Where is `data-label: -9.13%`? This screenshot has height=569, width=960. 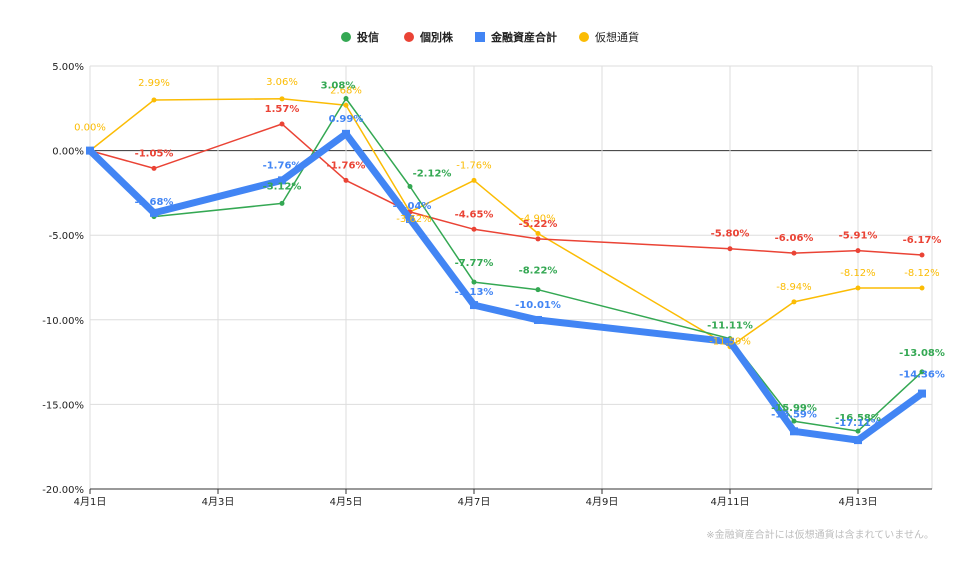
data-label: -9.13% is located at coordinates (474, 292).